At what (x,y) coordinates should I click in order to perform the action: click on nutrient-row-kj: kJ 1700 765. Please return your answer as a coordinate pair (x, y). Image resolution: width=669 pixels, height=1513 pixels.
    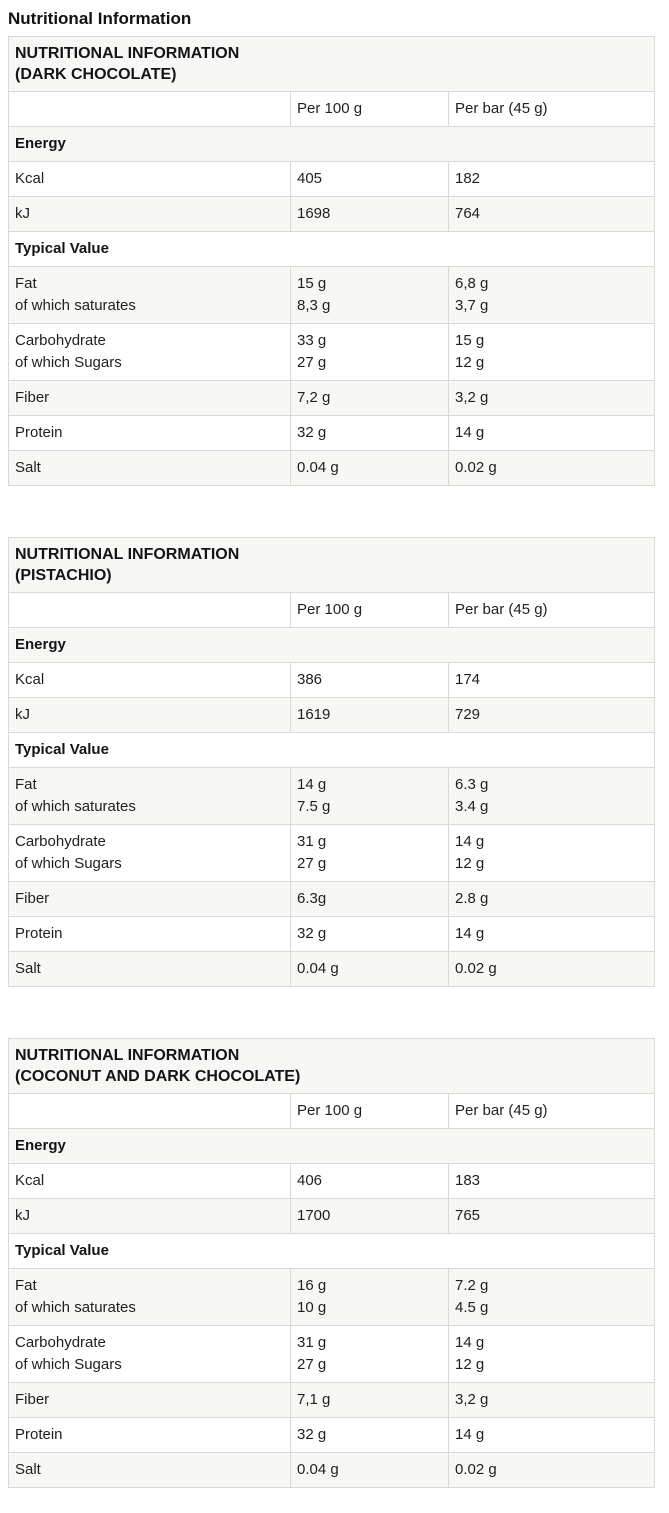
    Looking at the image, I should click on (332, 1216).